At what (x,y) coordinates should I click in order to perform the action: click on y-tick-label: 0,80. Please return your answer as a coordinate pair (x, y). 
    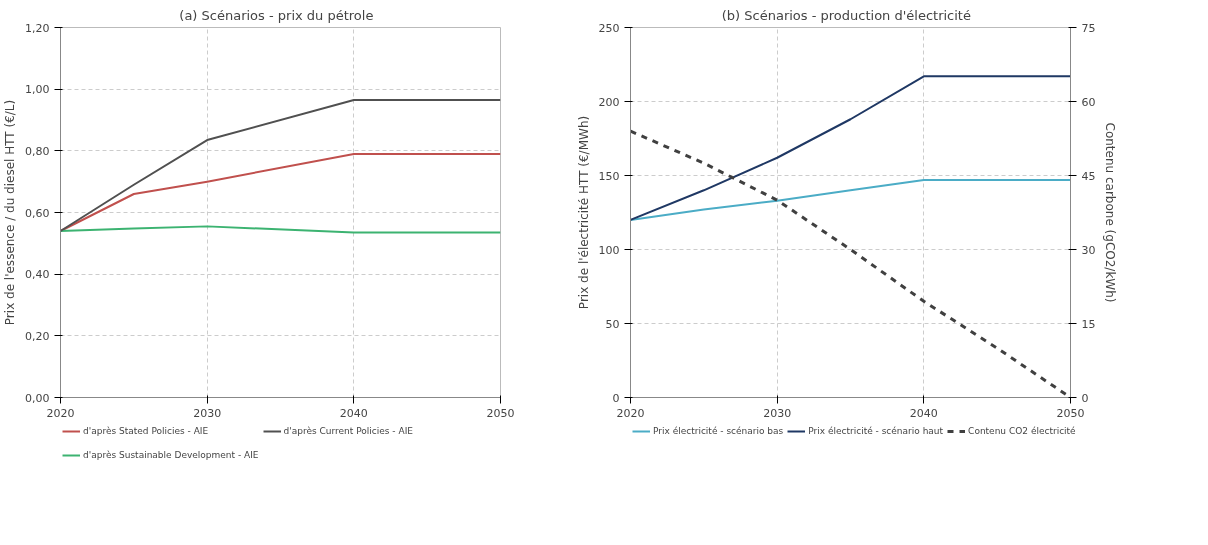
    Looking at the image, I should click on (37, 151).